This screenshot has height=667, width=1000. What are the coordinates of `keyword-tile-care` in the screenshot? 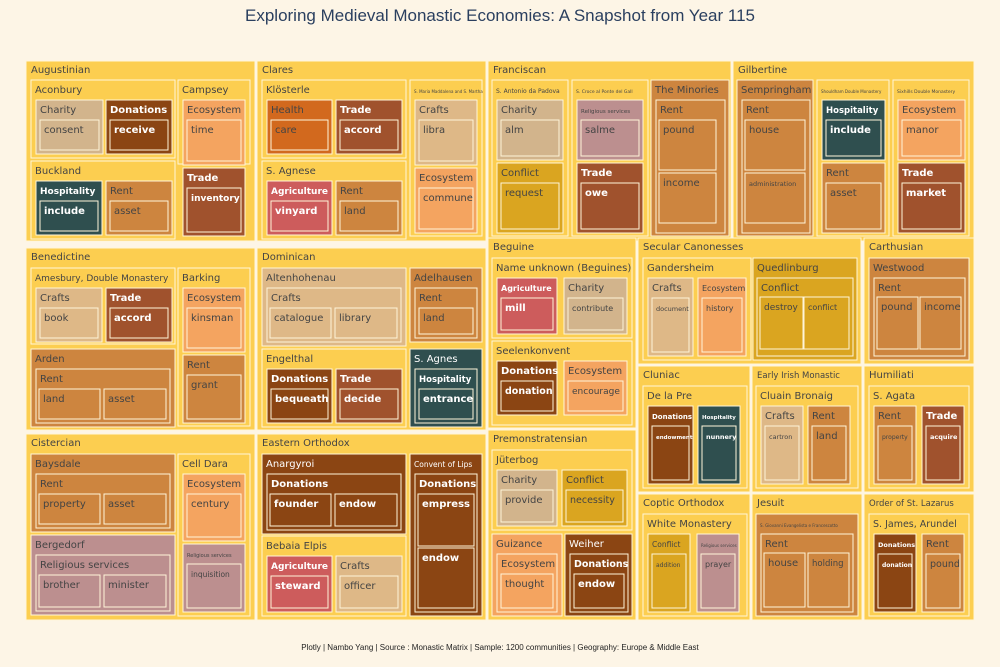 It's located at (299, 135).